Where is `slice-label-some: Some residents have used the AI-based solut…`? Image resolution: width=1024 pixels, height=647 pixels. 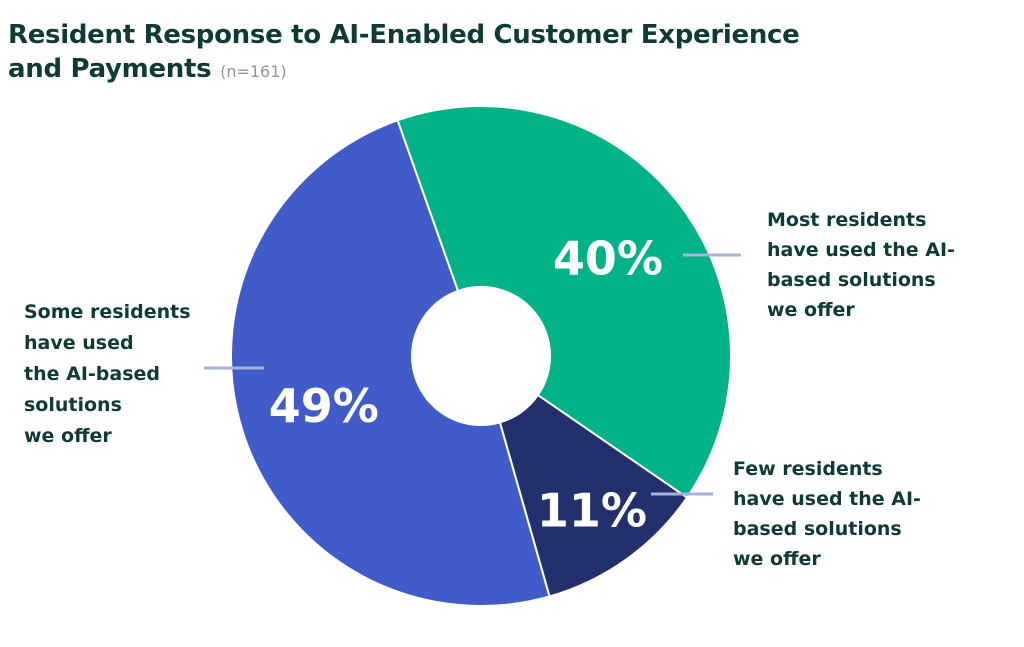
slice-label-some: Some residents have used the AI-based solut… is located at coordinates (107, 374).